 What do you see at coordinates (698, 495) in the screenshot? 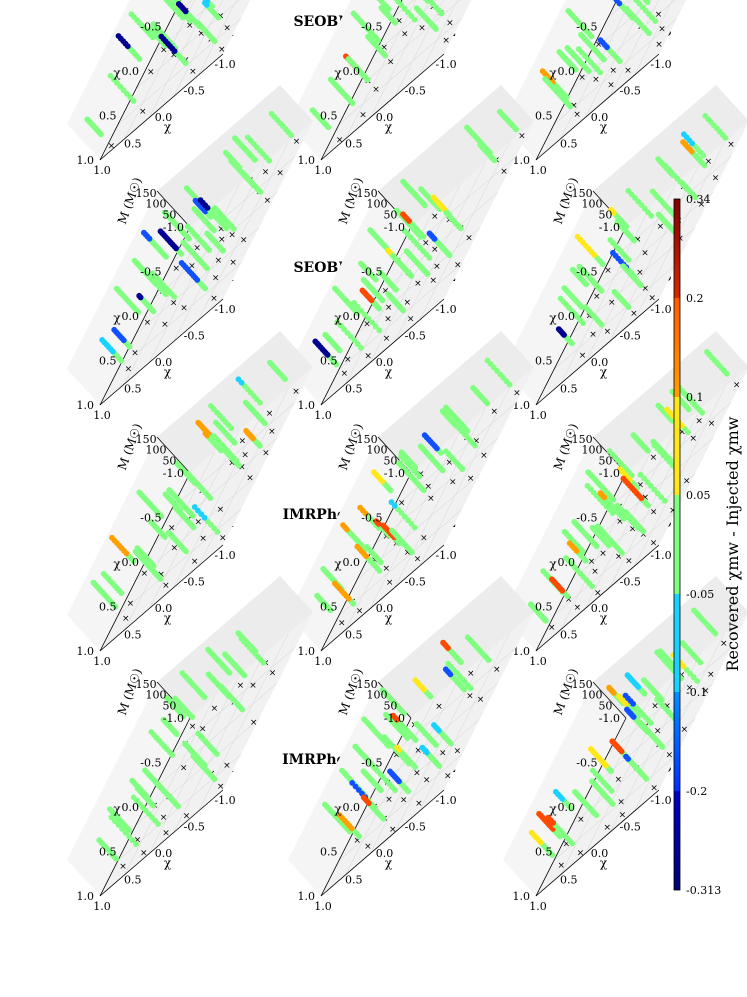
I see `colorbar-tick-4: 0.05` at bounding box center [698, 495].